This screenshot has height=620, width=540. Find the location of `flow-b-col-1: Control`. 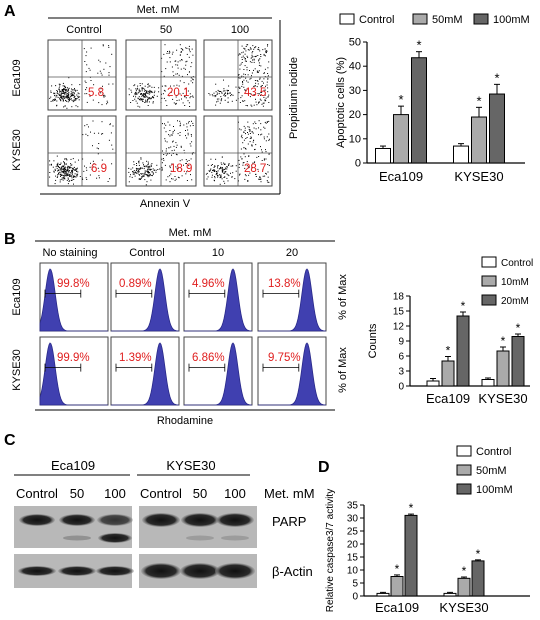

flow-b-col-1: Control is located at coordinates (146, 253).